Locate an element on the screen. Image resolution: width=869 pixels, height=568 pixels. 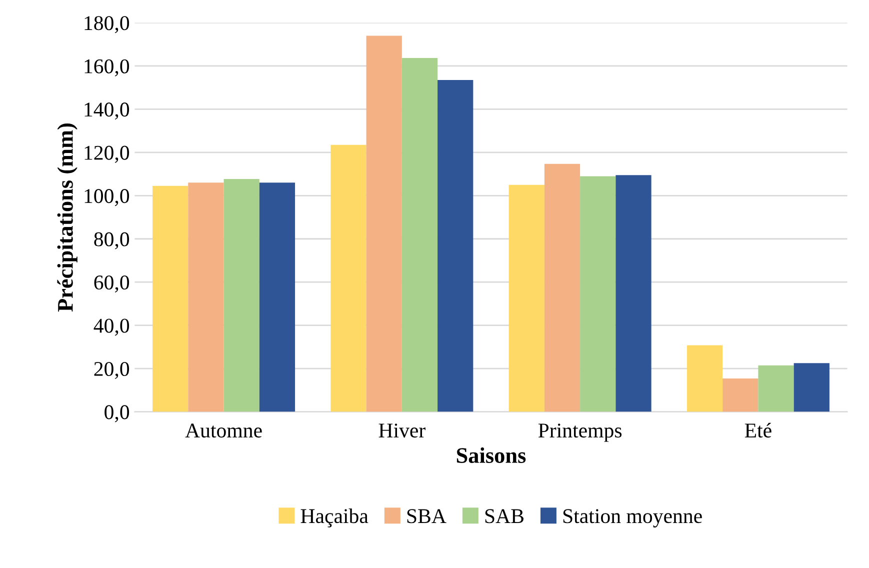
x-tick-label: Hiver is located at coordinates (402, 431).